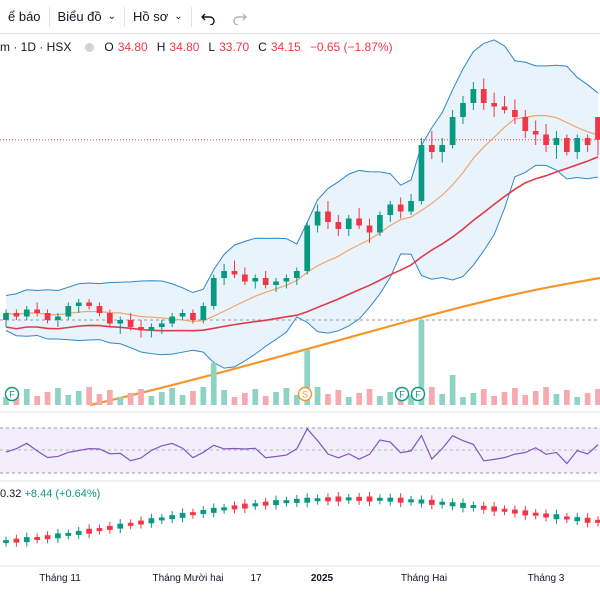  What do you see at coordinates (90, 47) in the screenshot?
I see `status-dot-icon` at bounding box center [90, 47].